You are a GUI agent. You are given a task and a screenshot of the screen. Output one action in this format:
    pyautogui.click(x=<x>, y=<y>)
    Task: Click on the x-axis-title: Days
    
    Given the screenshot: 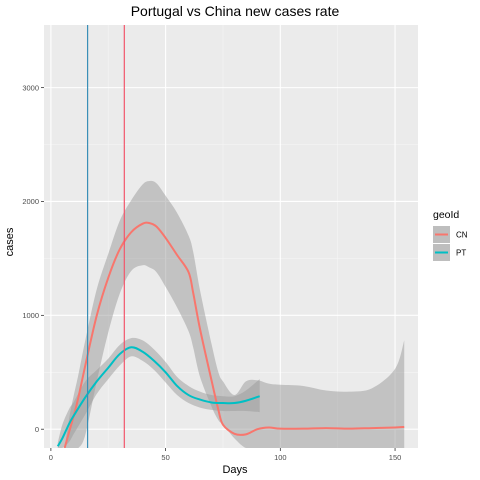 What is the action you would take?
    pyautogui.click(x=235, y=470)
    